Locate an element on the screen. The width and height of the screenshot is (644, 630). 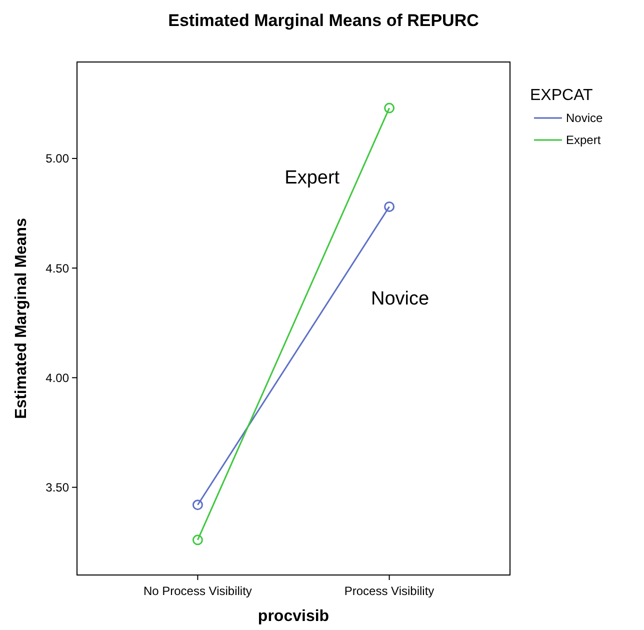
y-tick-label: 4.00 is located at coordinates (58, 377).